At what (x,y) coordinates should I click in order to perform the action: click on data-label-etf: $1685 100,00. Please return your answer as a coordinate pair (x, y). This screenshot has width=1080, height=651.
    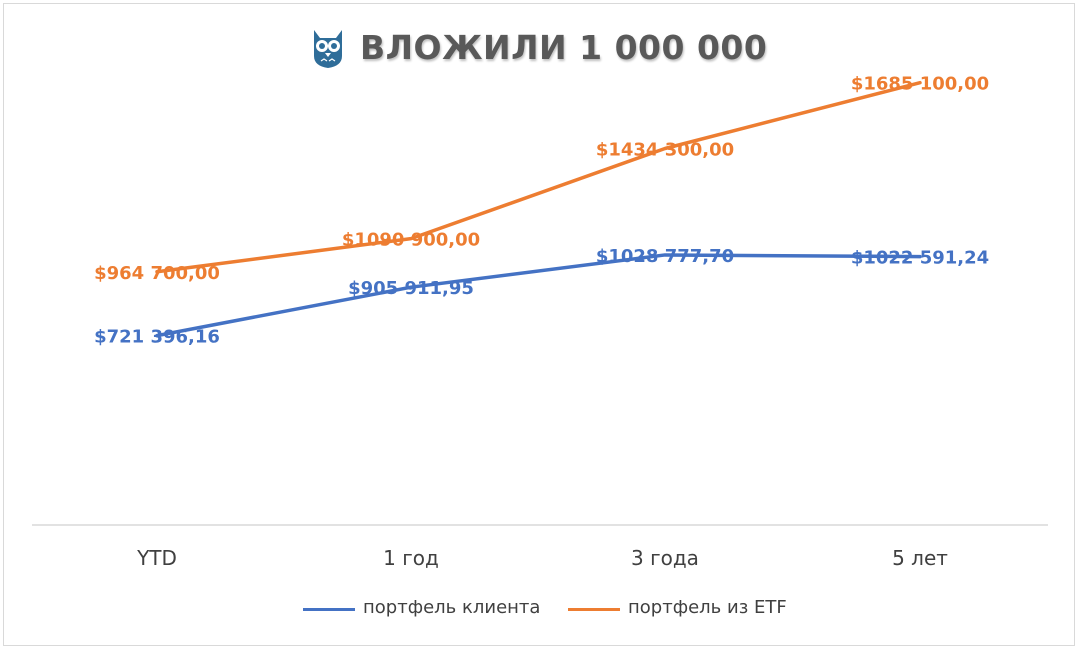
    Looking at the image, I should click on (920, 84).